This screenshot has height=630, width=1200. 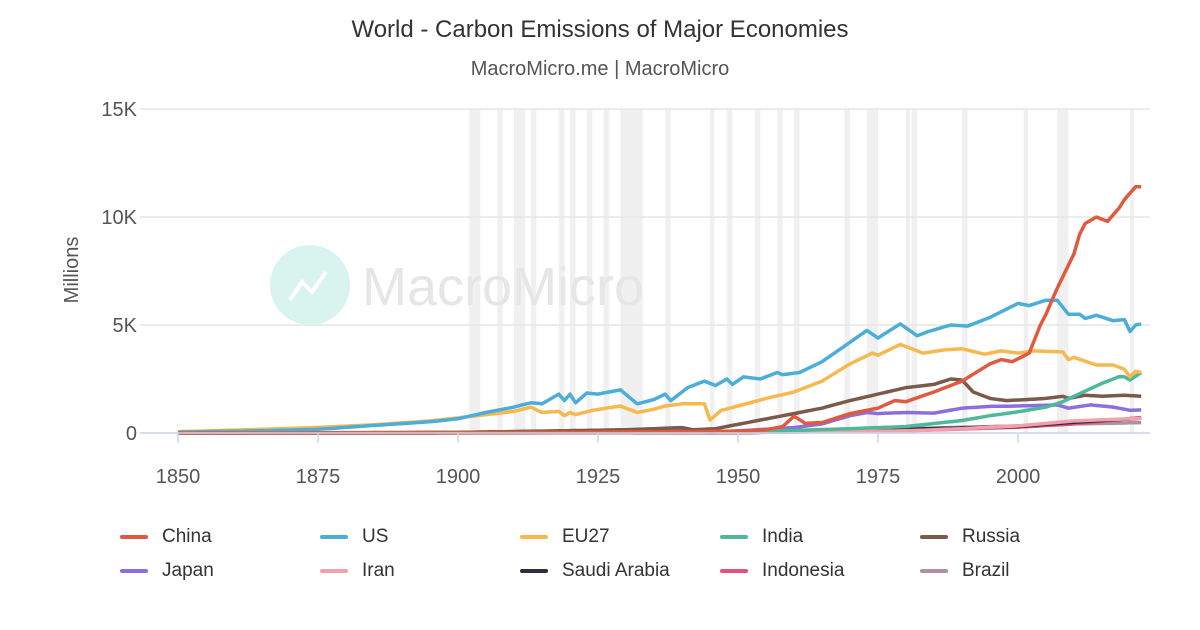 I want to click on x-tick-label: 1850, so click(x=178, y=477).